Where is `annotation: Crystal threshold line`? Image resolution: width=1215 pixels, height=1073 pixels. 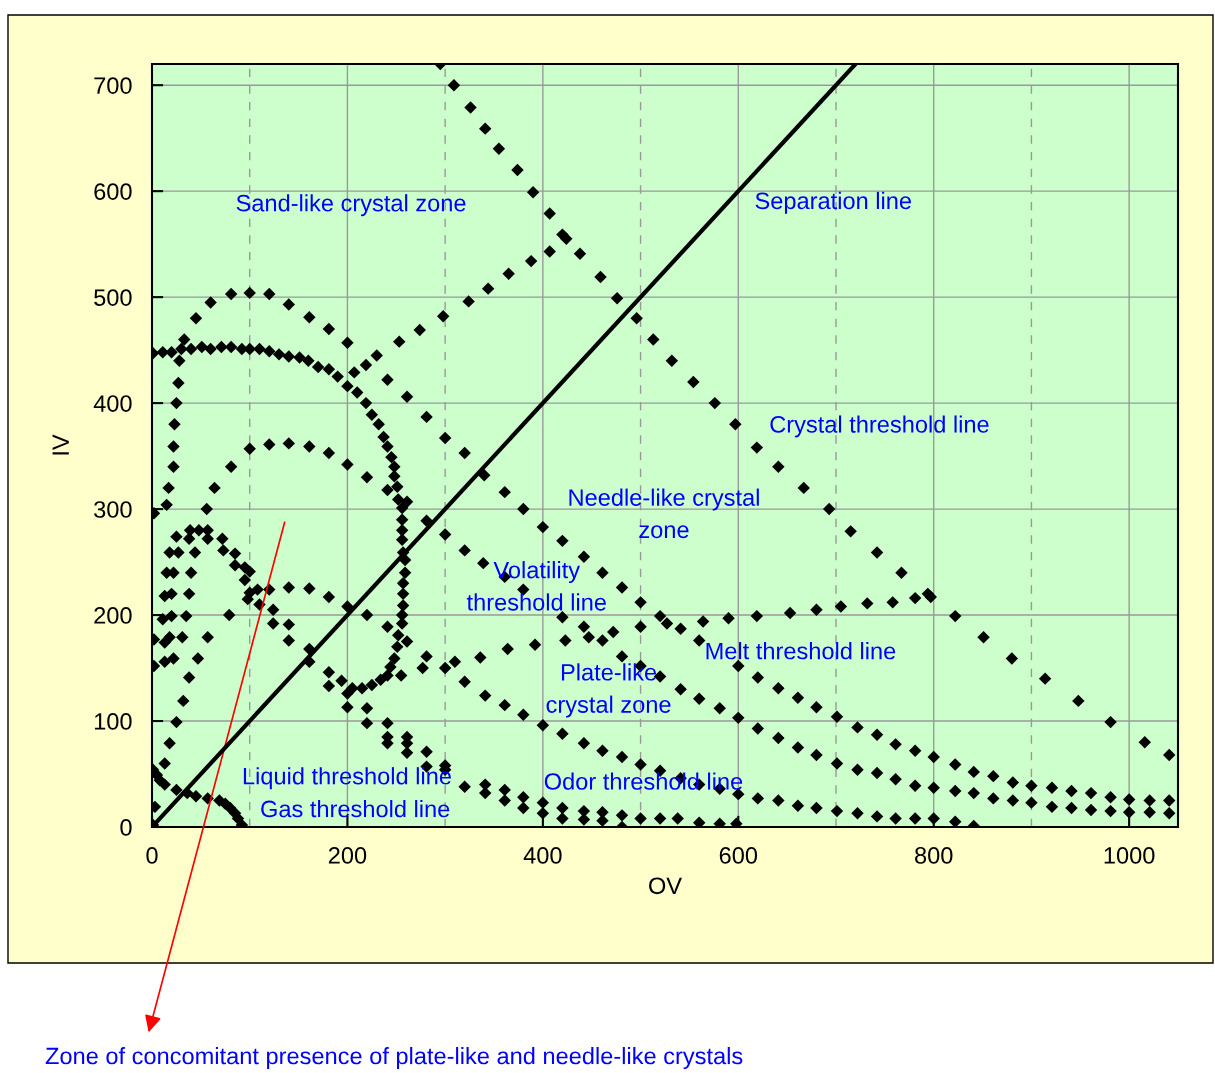 annotation: Crystal threshold line is located at coordinates (879, 426).